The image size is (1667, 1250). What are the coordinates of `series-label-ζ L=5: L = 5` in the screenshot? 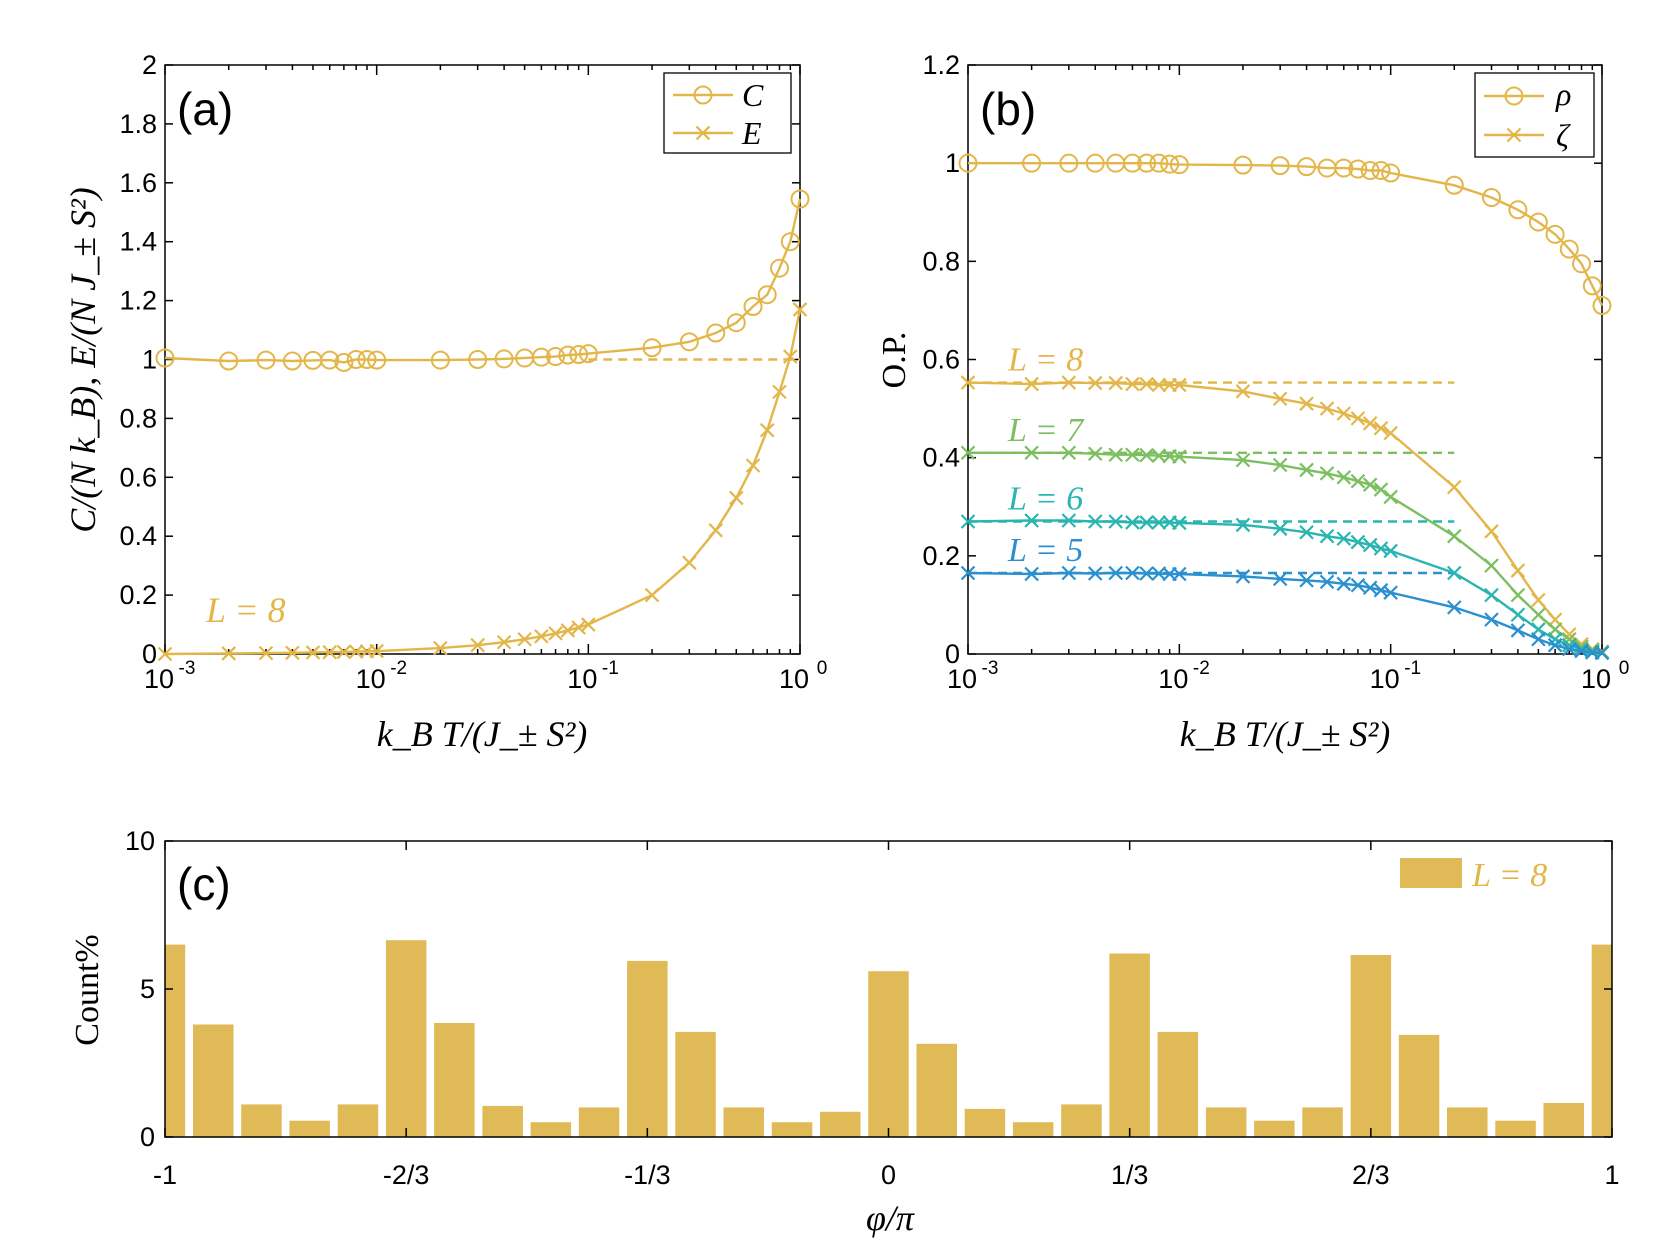 It's located at (1045, 550).